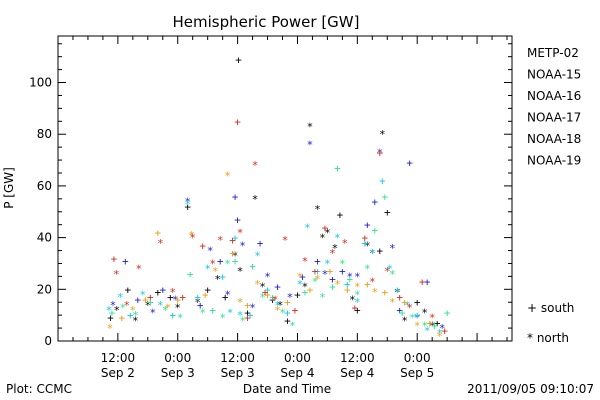  What do you see at coordinates (550, 308) in the screenshot?
I see `marker-legend-entry: + south` at bounding box center [550, 308].